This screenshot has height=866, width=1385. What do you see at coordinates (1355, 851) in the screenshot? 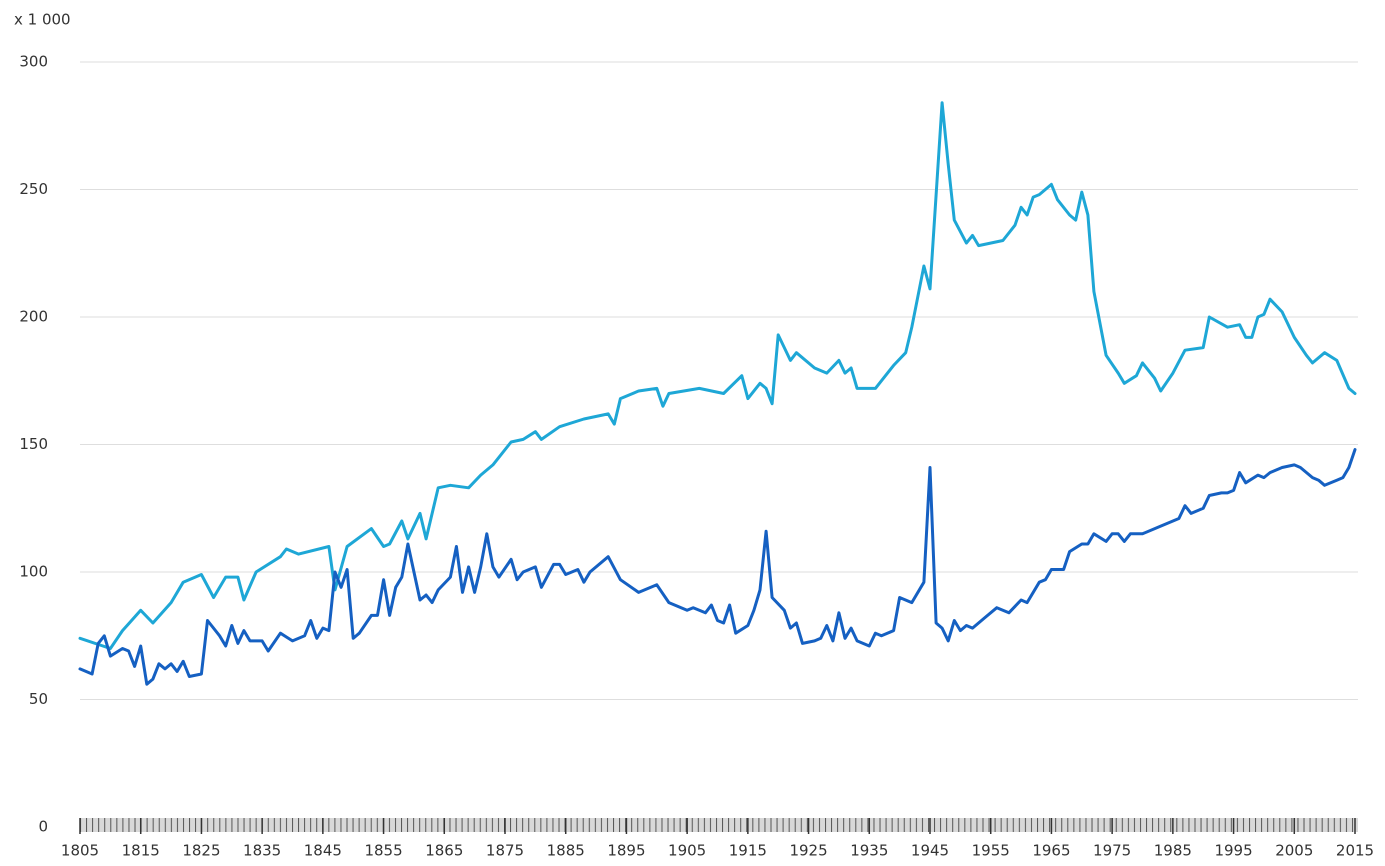
I see `x-tick-label: 2015` at bounding box center [1355, 851].